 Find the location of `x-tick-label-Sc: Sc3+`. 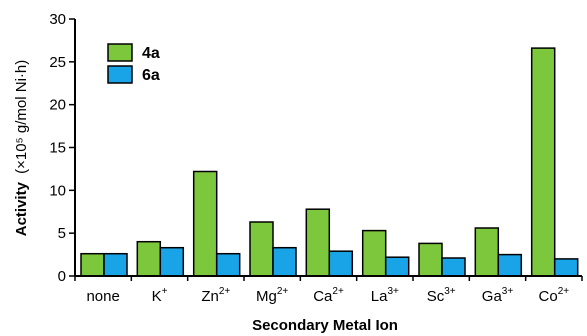

x-tick-label-Sc: Sc3+ is located at coordinates (441, 295).